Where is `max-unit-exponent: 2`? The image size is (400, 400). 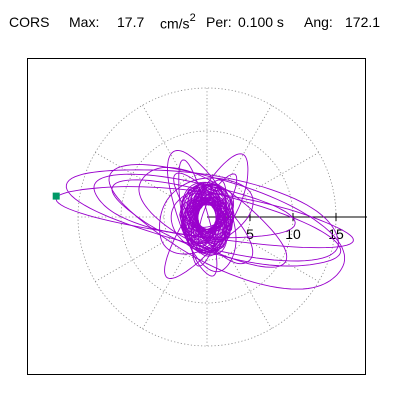
max-unit-exponent: 2 is located at coordinates (192, 18).